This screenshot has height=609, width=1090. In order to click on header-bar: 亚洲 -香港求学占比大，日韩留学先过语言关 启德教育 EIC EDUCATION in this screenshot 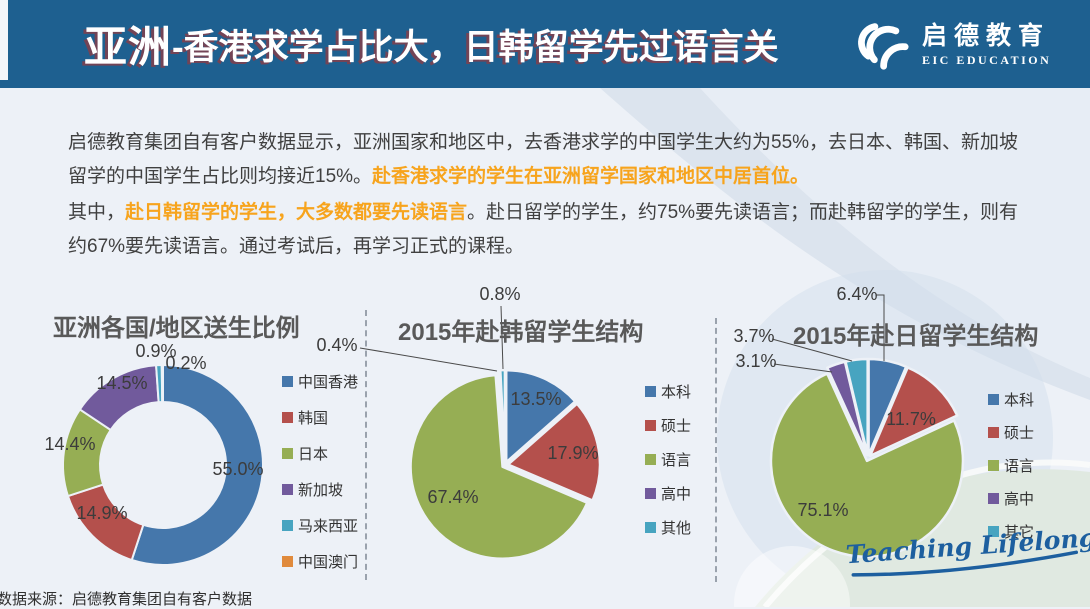, I will do `click(545, 44)`.